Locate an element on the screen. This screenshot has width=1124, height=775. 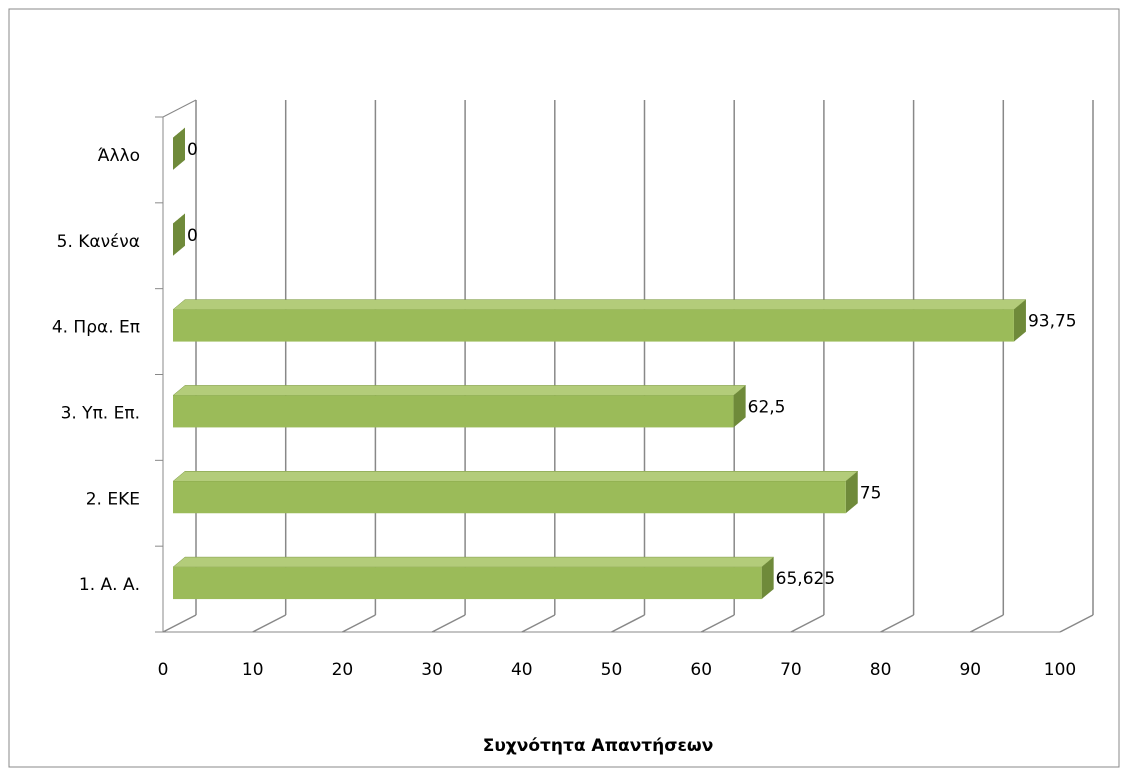
x-axis-title: Συχνότητα Απαντήσεων is located at coordinates (598, 746).